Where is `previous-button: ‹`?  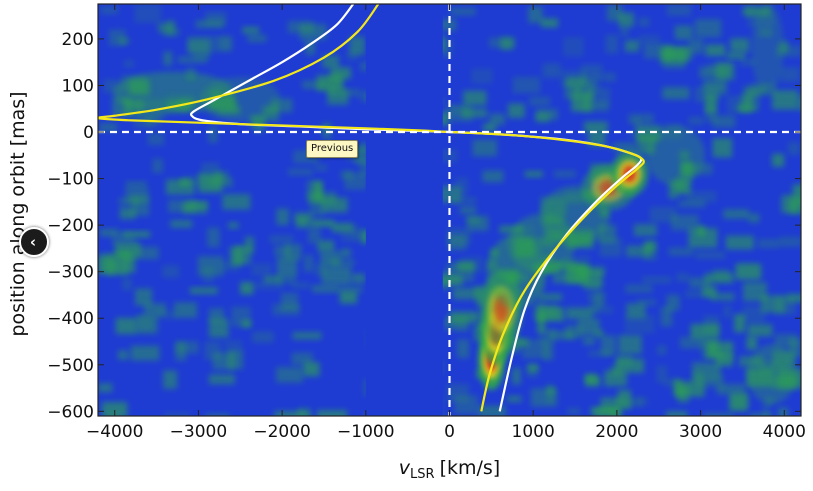 previous-button: ‹ is located at coordinates (34, 242).